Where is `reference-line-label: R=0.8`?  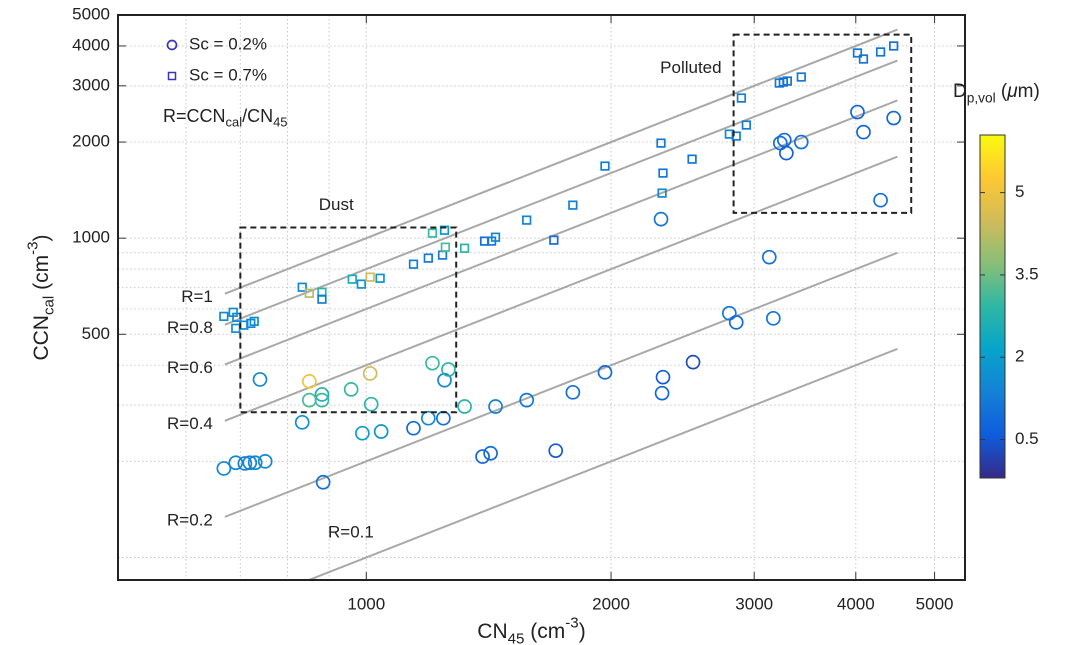
reference-line-label: R=0.8 is located at coordinates (190, 327).